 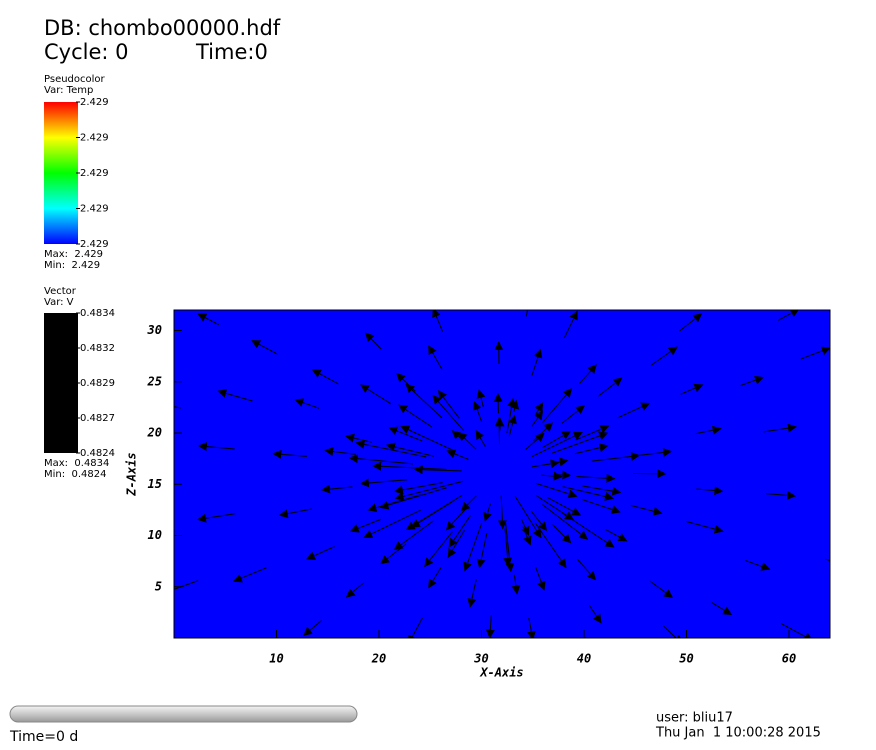 I want to click on x-tick-label: 10, so click(x=276, y=659).